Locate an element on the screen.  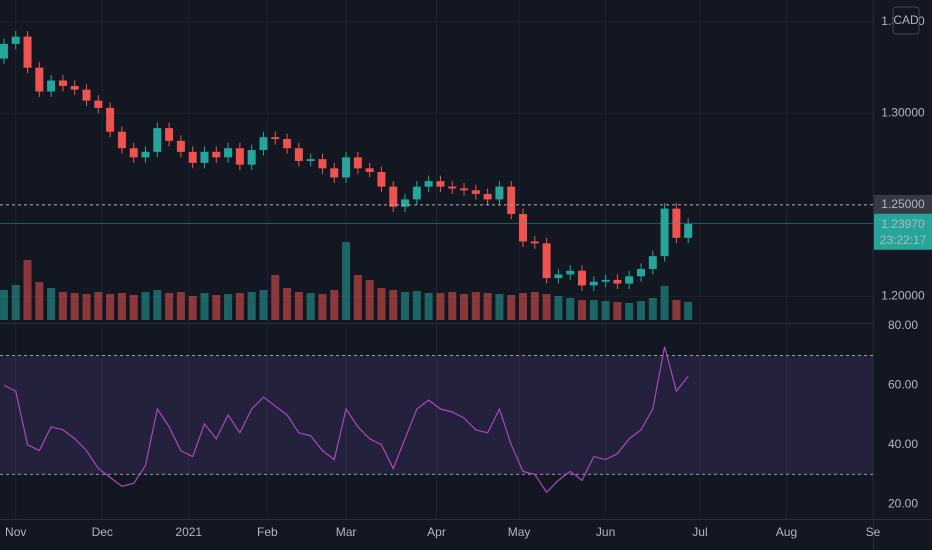
horizontal-line-label: 1.25000 is located at coordinates (903, 204).